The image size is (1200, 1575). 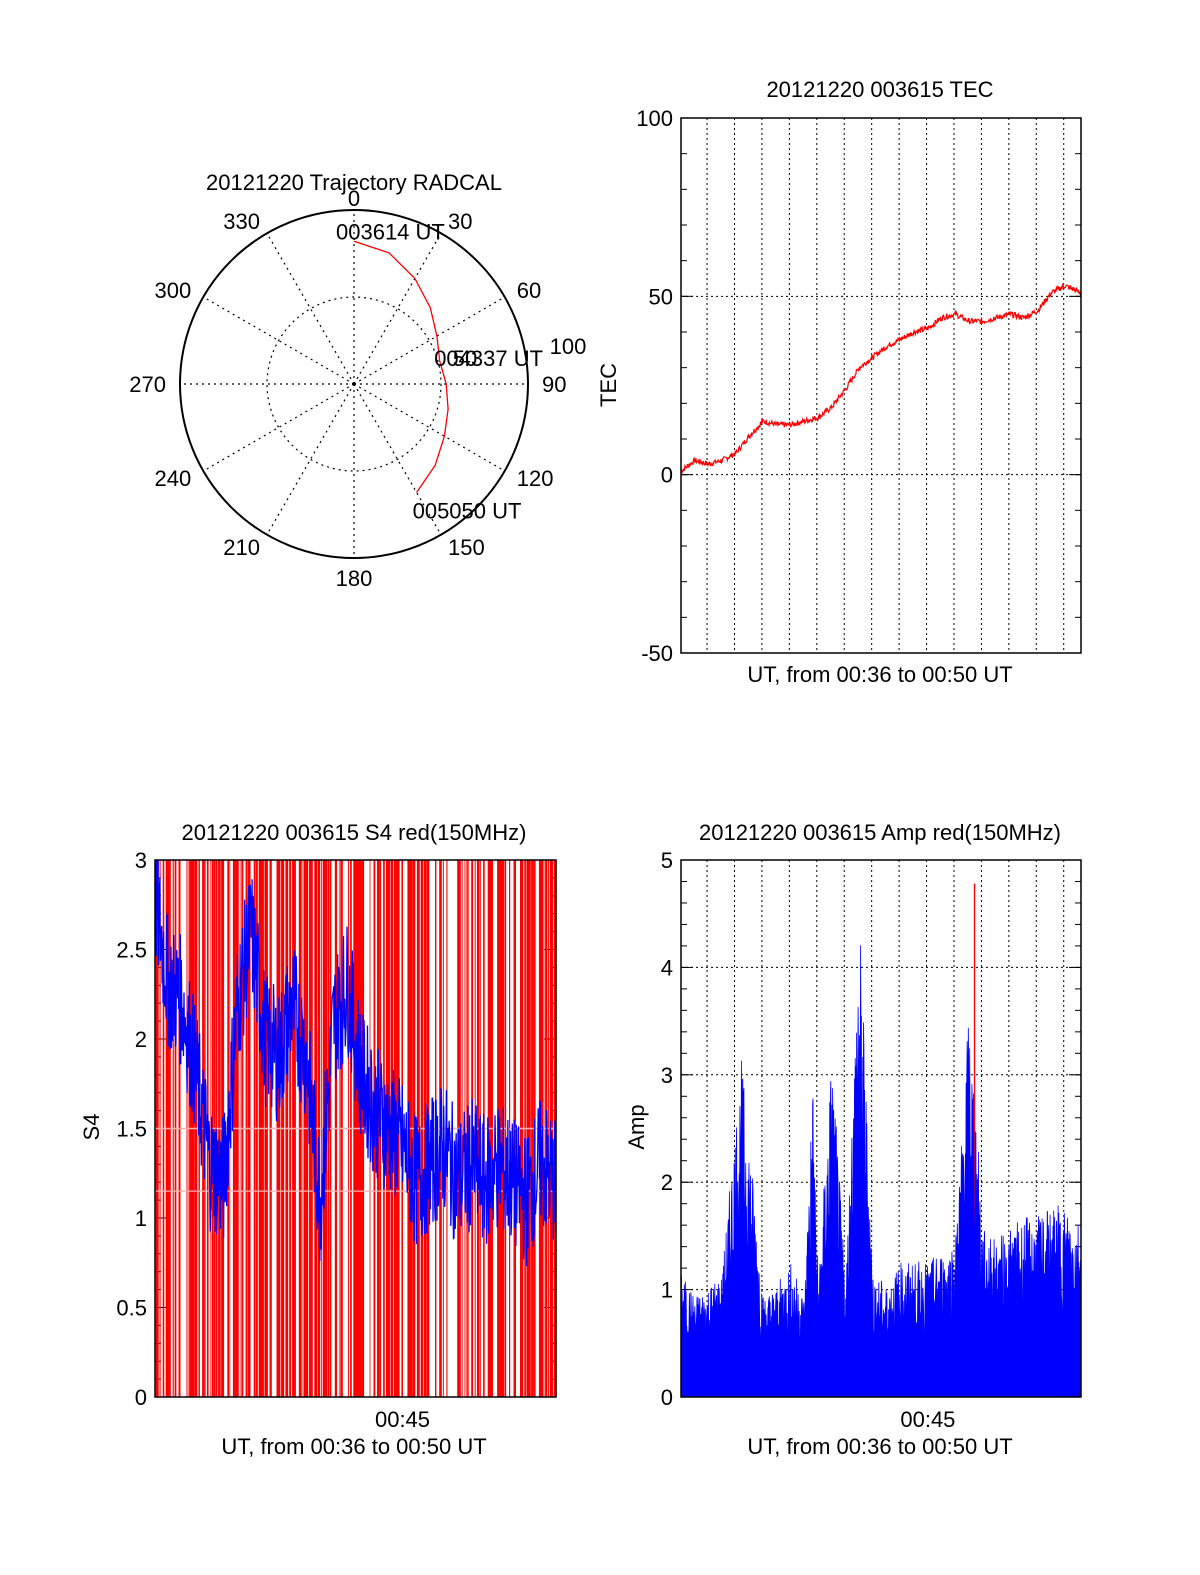 I want to click on polar-outer-ring, so click(x=354, y=384).